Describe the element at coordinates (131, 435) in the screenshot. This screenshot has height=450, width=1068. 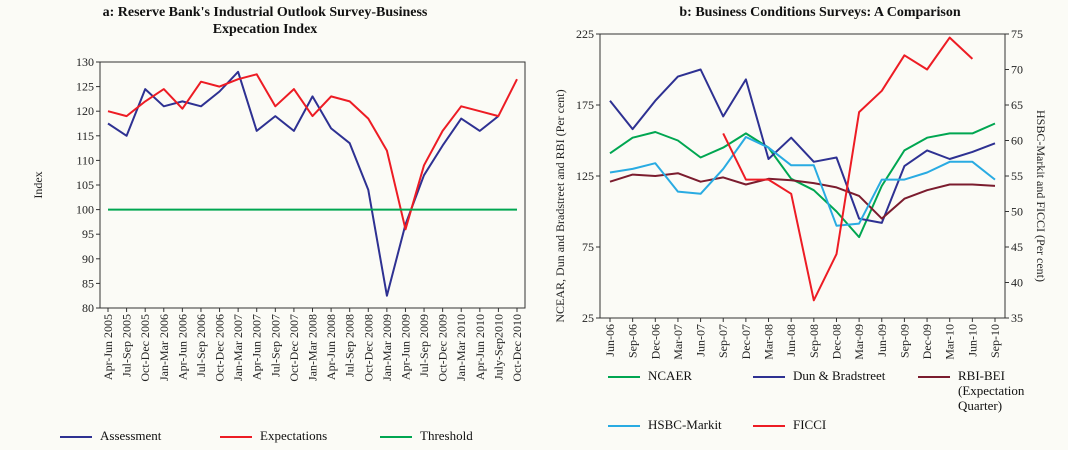
I see `legend-label: Assessment` at that location.